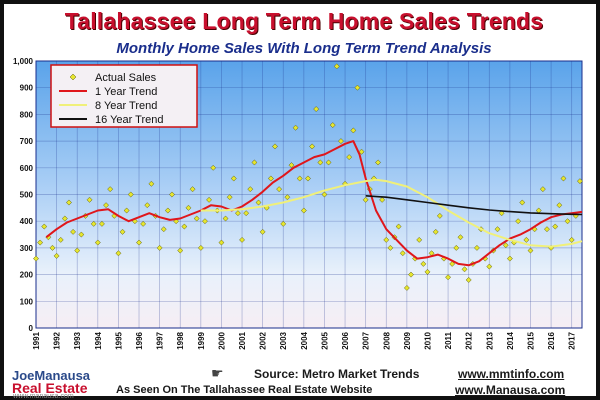 The width and height of the screenshot is (600, 400). I want to click on pointing-hand-icon: ☛, so click(217, 373).